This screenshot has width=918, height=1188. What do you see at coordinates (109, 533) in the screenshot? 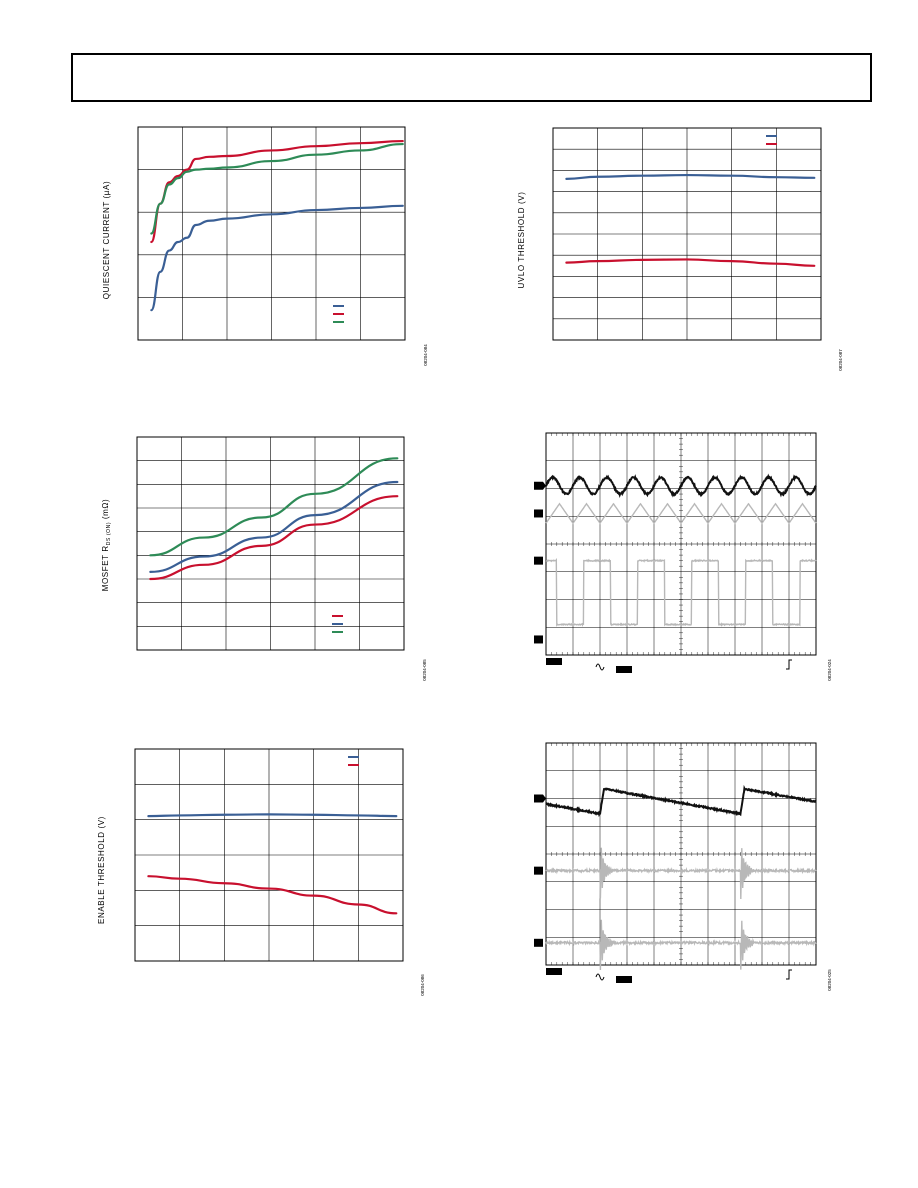
I see `y-axis-label-subscript: DS (ON)` at bounding box center [109, 533].